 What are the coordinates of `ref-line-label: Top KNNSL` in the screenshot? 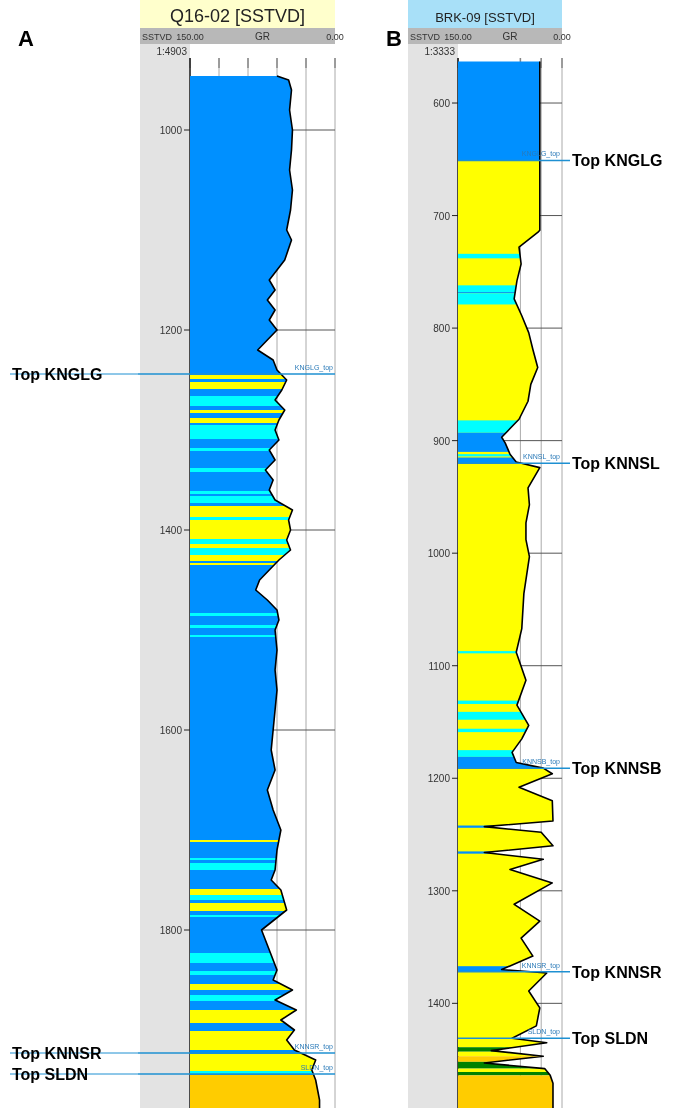 It's located at (616, 464).